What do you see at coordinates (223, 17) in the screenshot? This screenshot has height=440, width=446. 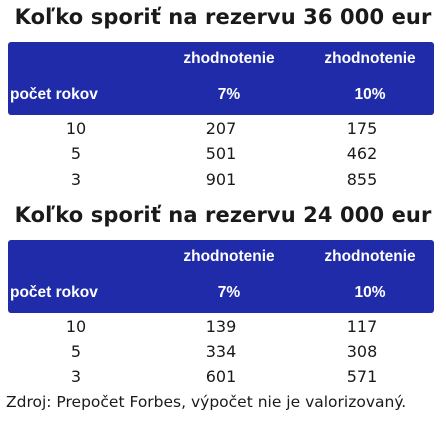 I see `table-title: Koľko sporiť na rezervu 36 000 eur` at bounding box center [223, 17].